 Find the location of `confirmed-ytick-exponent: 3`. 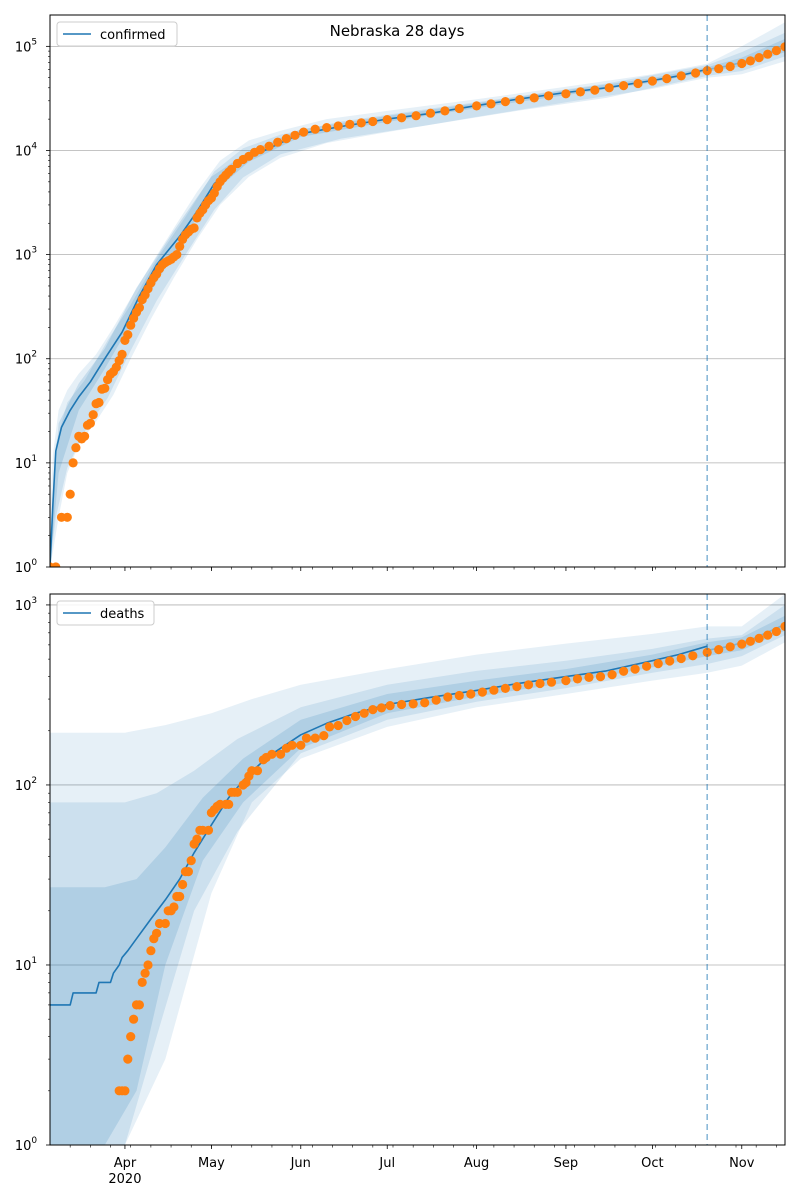

confirmed-ytick-exponent: 3 is located at coordinates (34, 251).